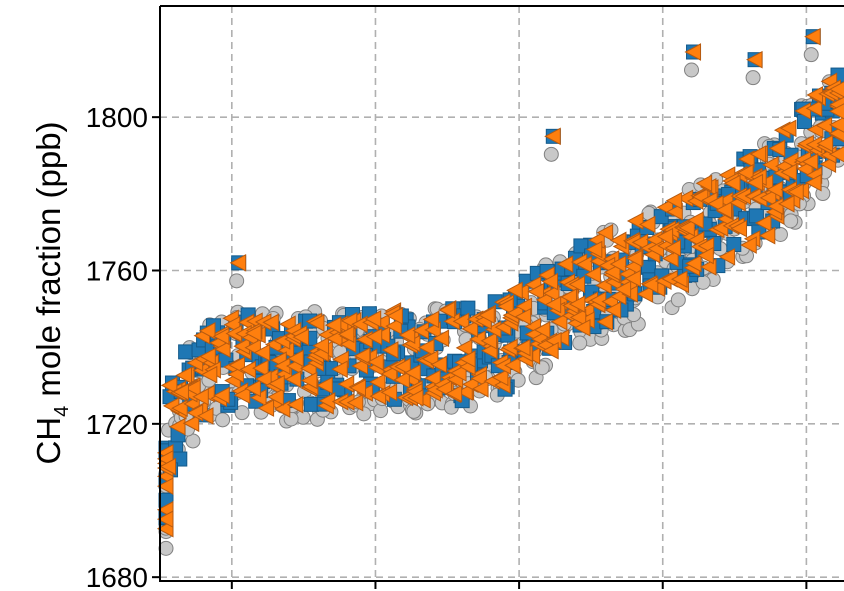  Describe the element at coordinates (117, 576) in the screenshot. I see `y-tick-label: 1680` at that location.